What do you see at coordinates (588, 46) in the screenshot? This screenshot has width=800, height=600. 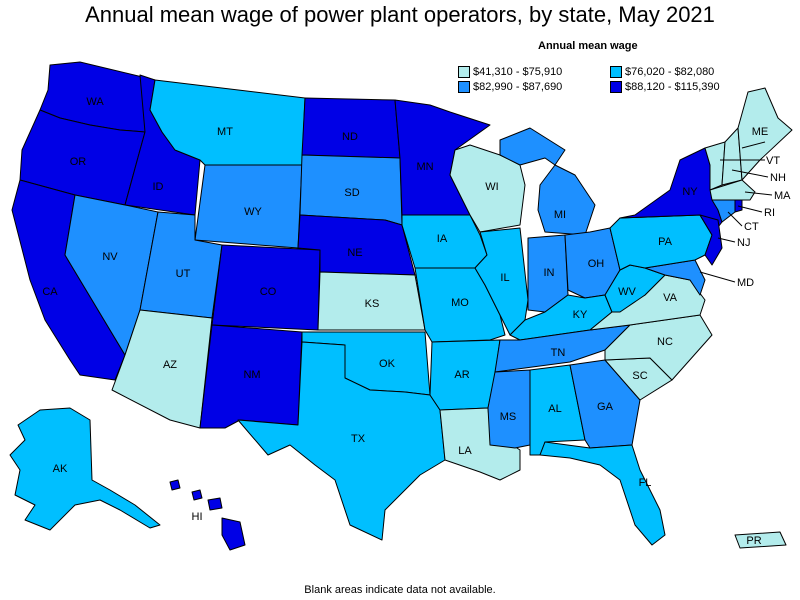 I see `legend-title: Annual mean wage` at bounding box center [588, 46].